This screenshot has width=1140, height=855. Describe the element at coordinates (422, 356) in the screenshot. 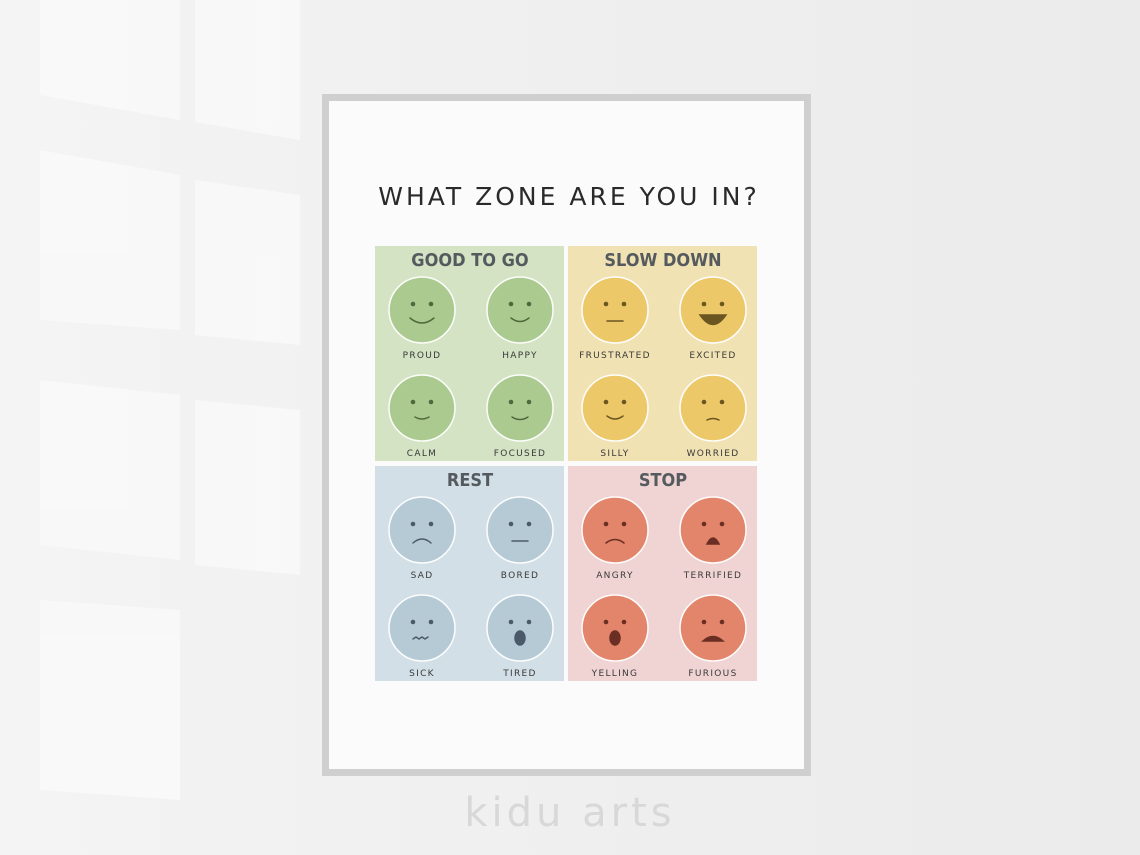

I see `emotion-label: PROUD` at that location.